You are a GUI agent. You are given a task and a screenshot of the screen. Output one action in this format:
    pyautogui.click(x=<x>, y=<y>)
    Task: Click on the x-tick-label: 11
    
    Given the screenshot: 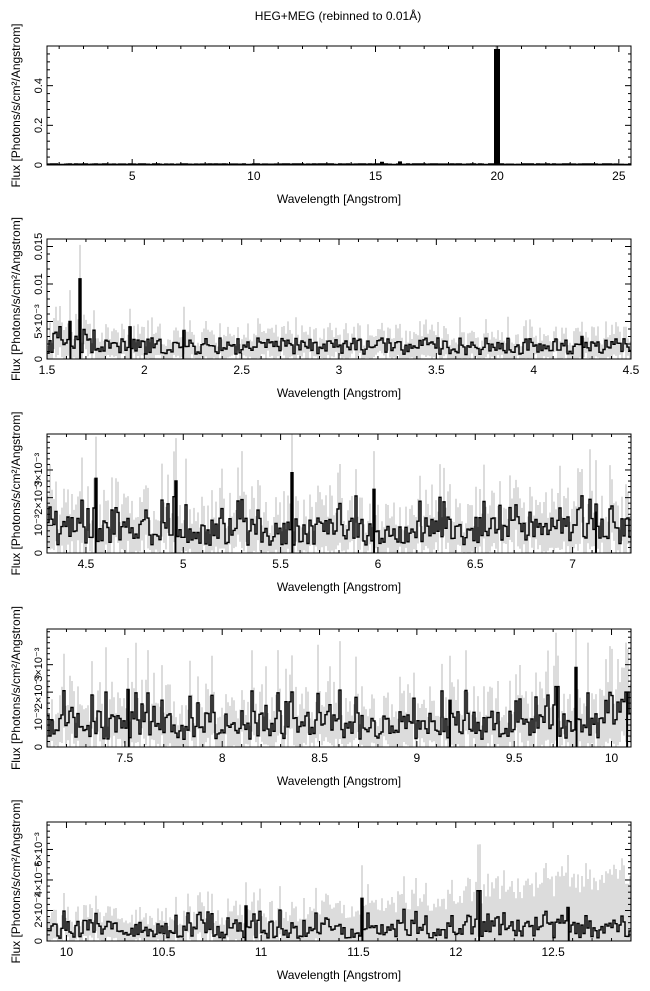 What is the action you would take?
    pyautogui.click(x=261, y=952)
    